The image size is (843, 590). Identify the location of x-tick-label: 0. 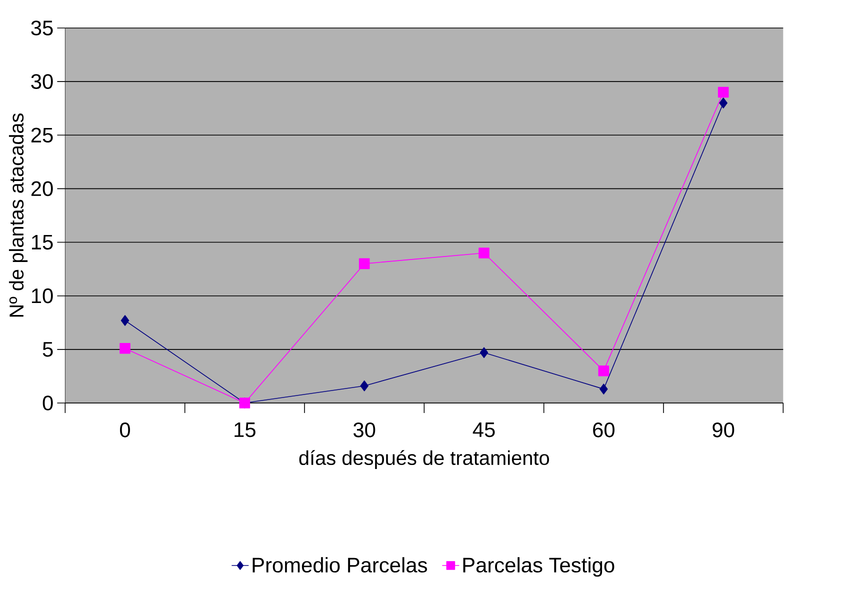
(125, 430).